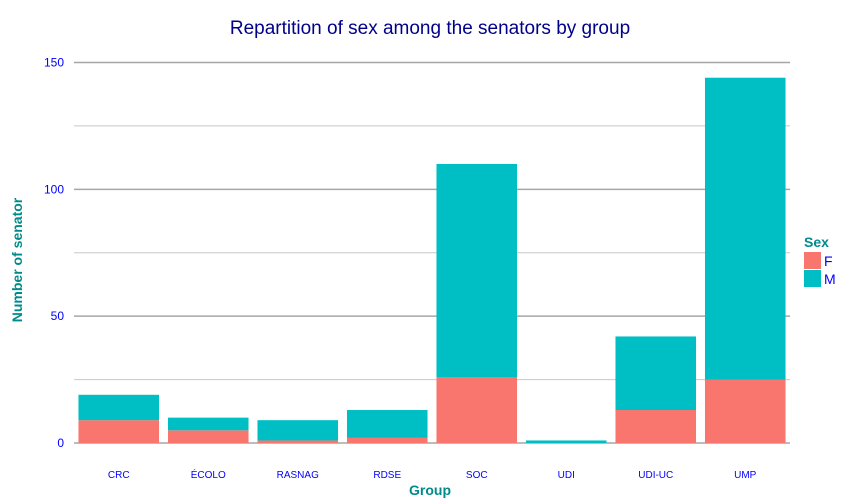 This screenshot has height=504, width=864. I want to click on legend-label-f: F, so click(828, 261).